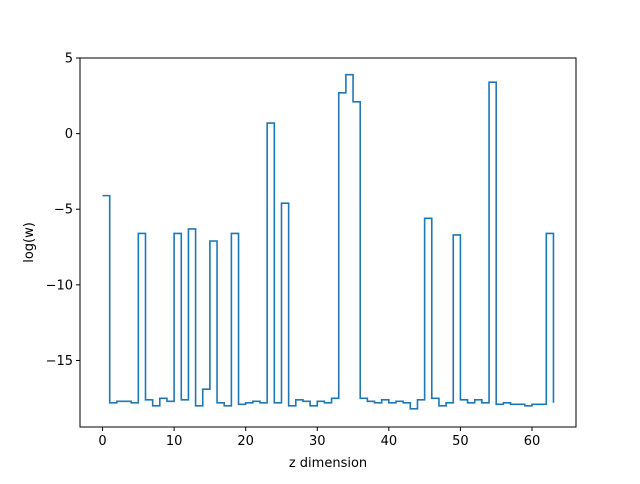  What do you see at coordinates (69, 59) in the screenshot?
I see `y-tick-label: 5` at bounding box center [69, 59].